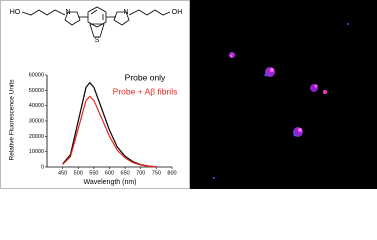  What do you see at coordinates (140, 173) in the screenshot?
I see `x-tick-label: 700` at bounding box center [140, 173].